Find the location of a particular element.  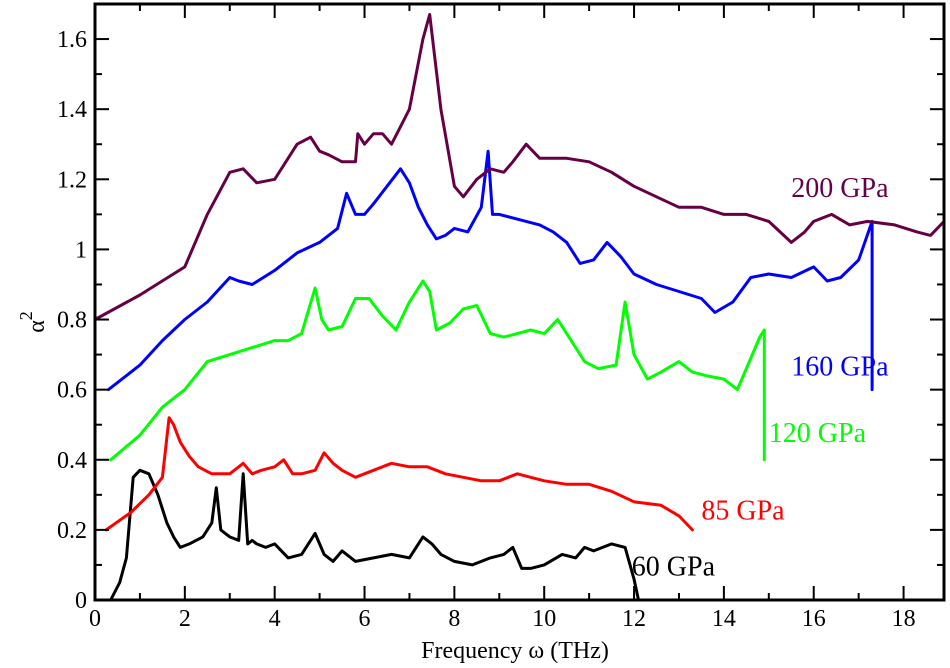

x-tick-label: 2 is located at coordinates (185, 619).